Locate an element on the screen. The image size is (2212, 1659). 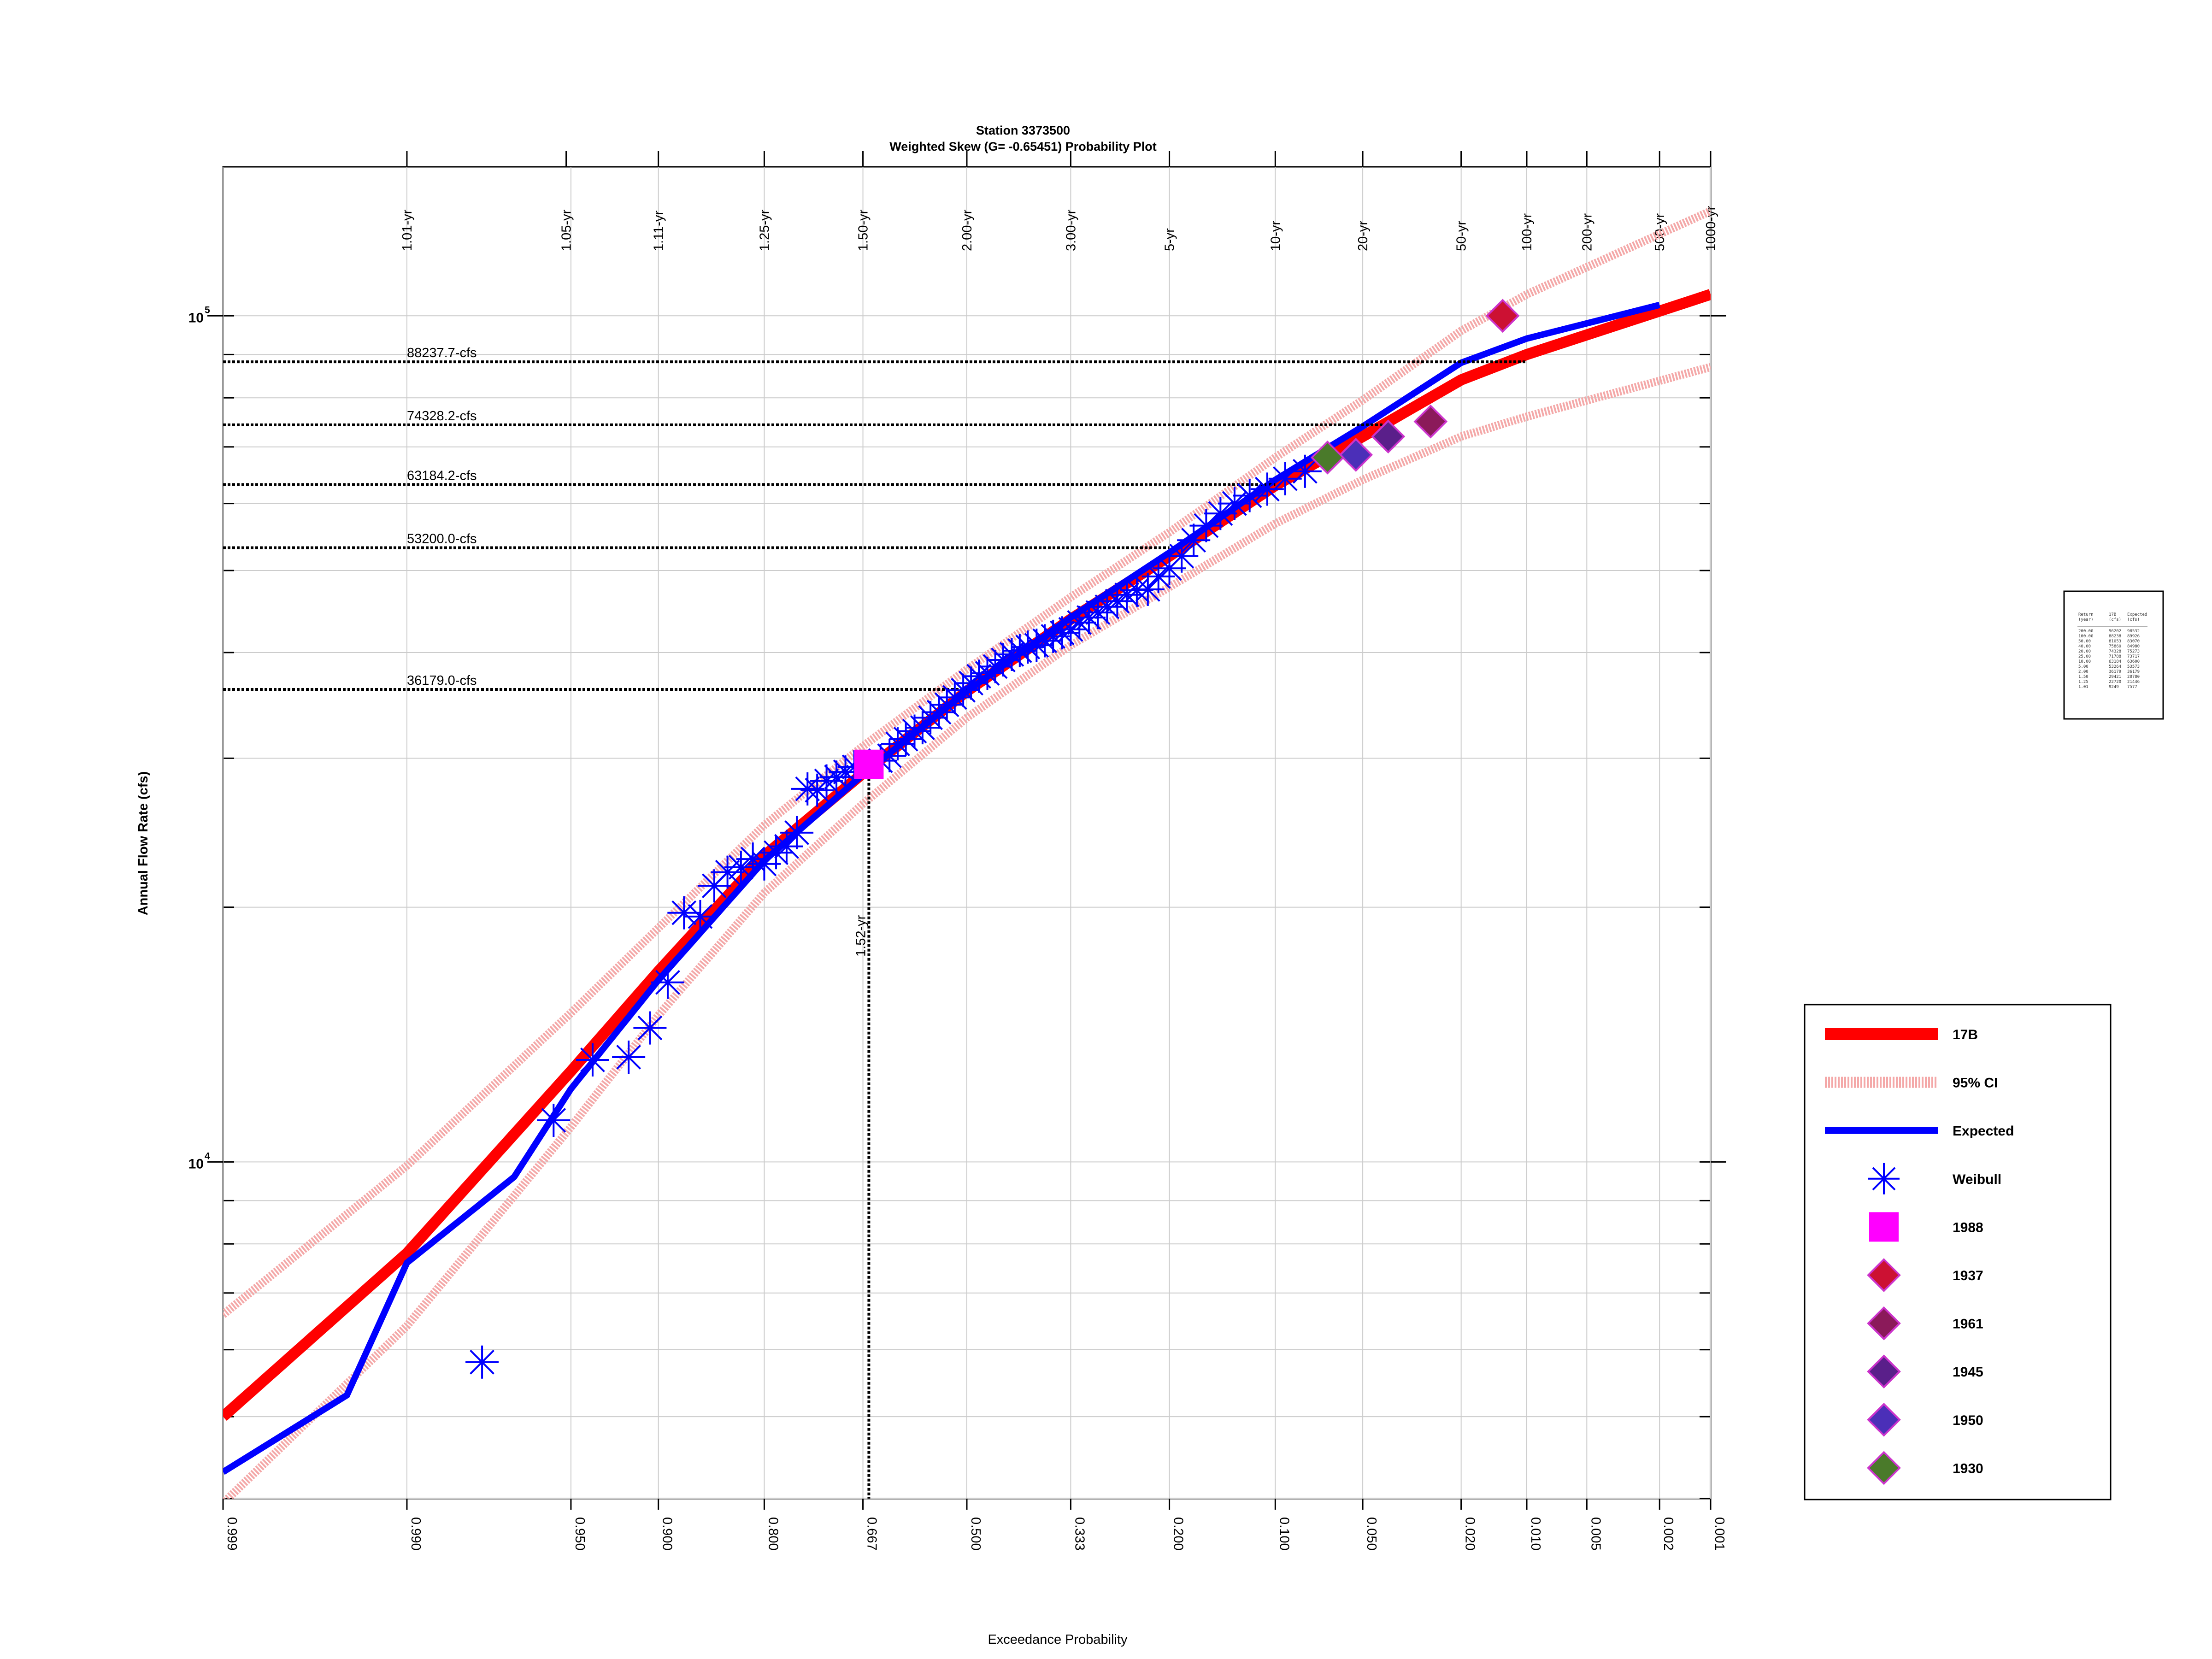
table-cell: 9249 is located at coordinates (2114, 687).